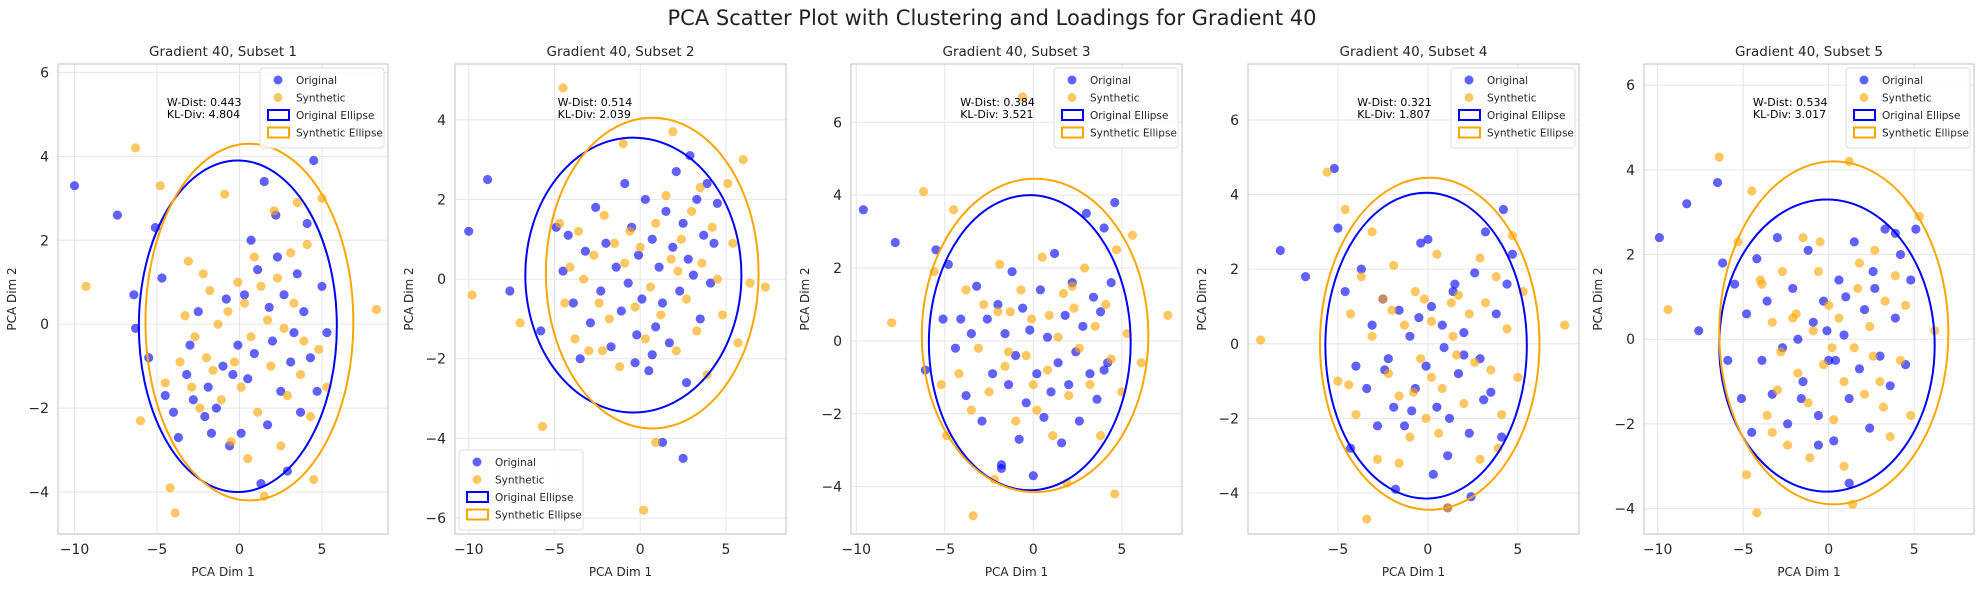 Image resolution: width=1984 pixels, height=590 pixels. I want to click on x-tick-label: −5, so click(944, 550).